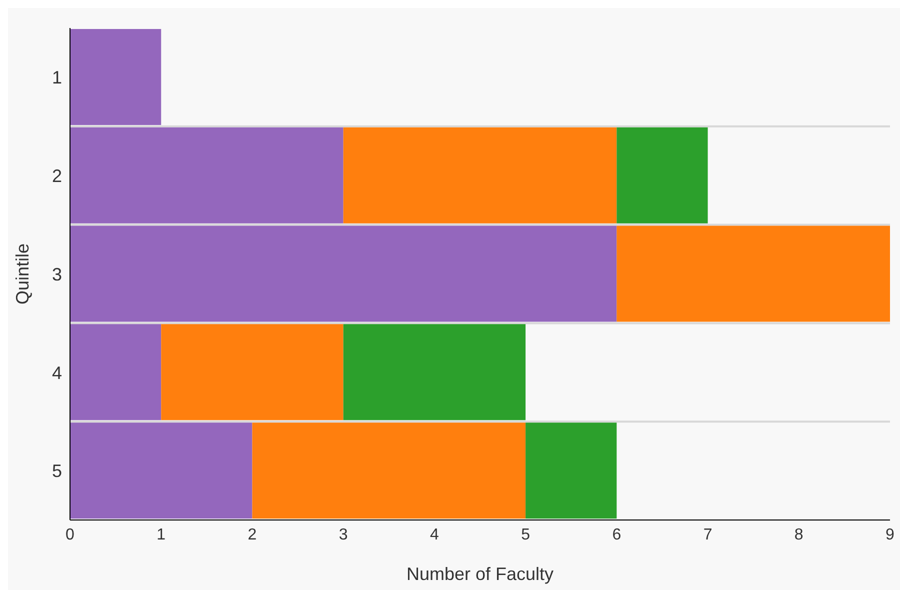  I want to click on x-tick-label: 9, so click(890, 535).